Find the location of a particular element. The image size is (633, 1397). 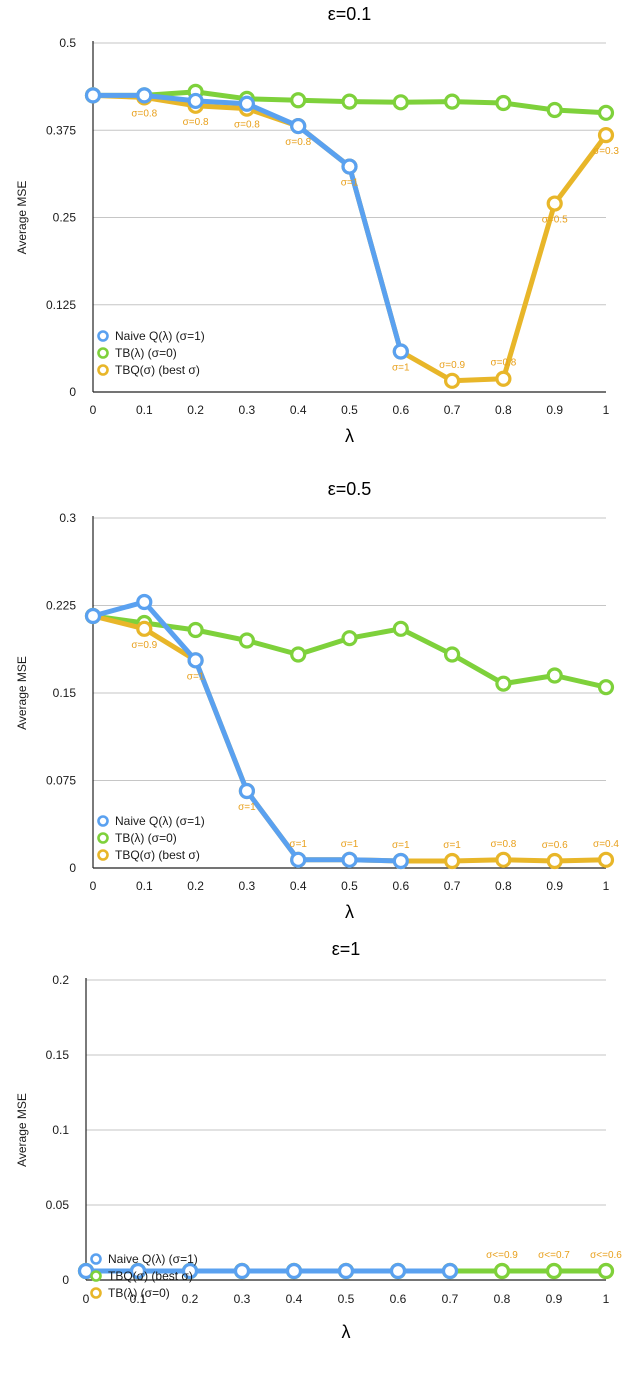

sigma-annotation: σ=0.6 is located at coordinates (555, 845).